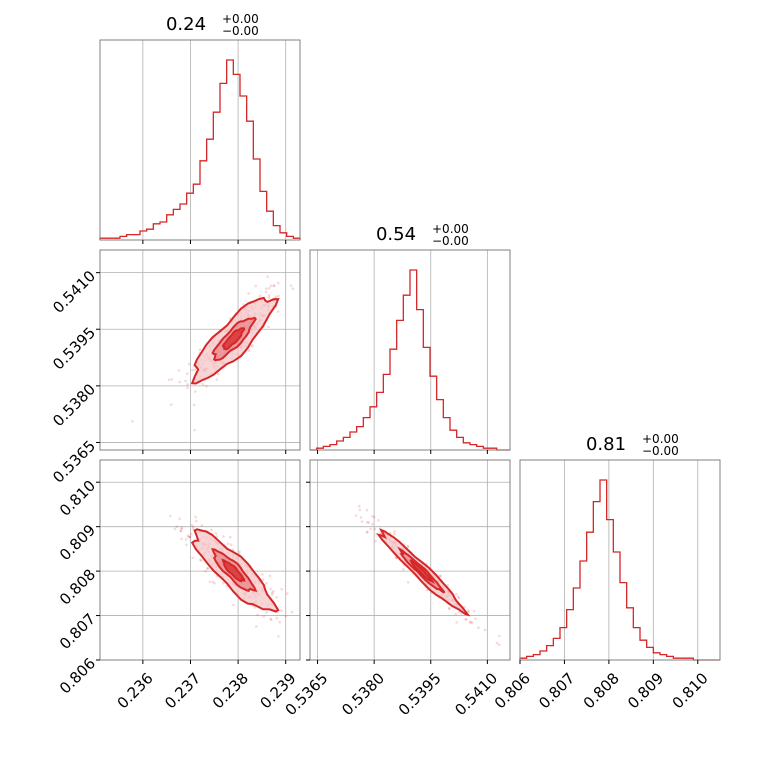 Image resolution: width=760 pixels, height=760 pixels. What do you see at coordinates (230, 690) in the screenshot?
I see `x-tick-label: 0.238` at bounding box center [230, 690].